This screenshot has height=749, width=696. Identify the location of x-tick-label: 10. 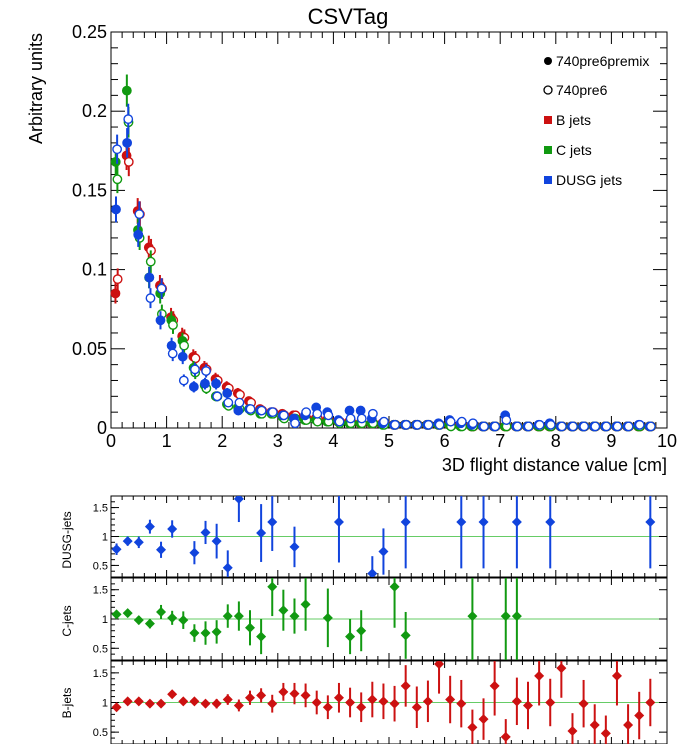
(667, 441).